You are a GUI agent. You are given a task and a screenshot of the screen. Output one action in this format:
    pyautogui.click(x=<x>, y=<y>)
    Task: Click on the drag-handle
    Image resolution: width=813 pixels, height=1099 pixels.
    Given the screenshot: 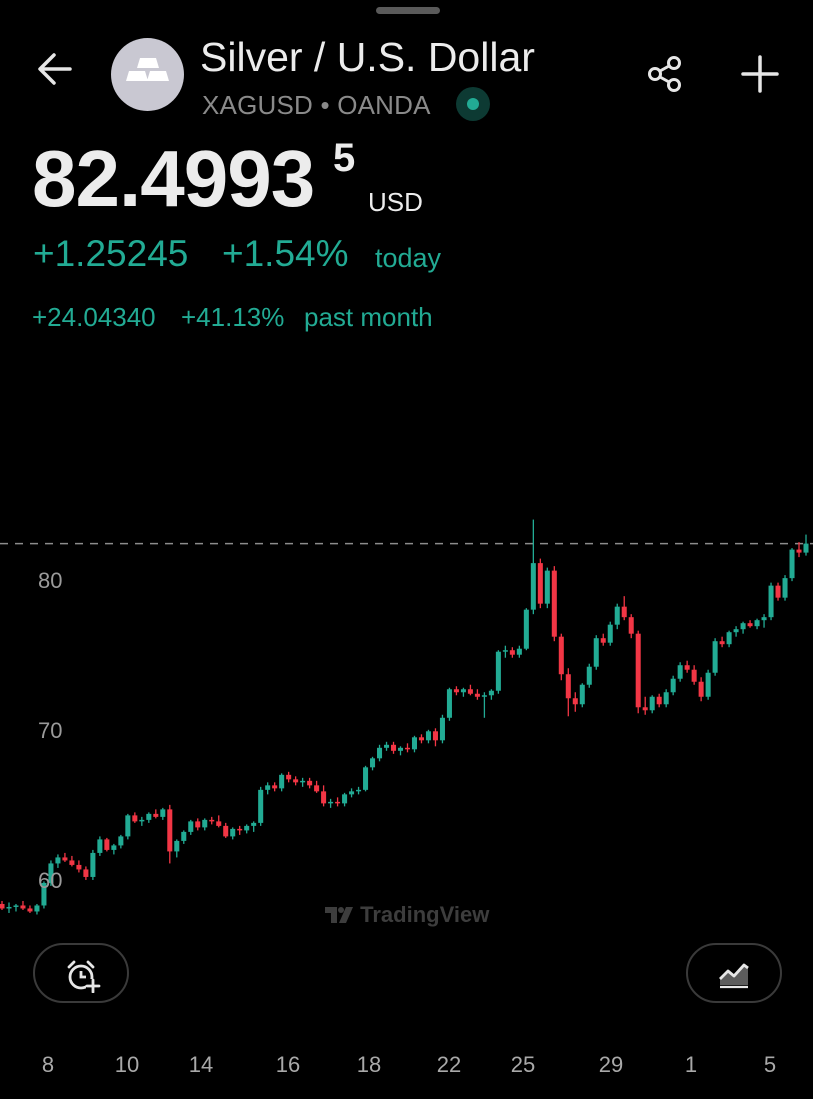 What is the action you would take?
    pyautogui.click(x=408, y=10)
    